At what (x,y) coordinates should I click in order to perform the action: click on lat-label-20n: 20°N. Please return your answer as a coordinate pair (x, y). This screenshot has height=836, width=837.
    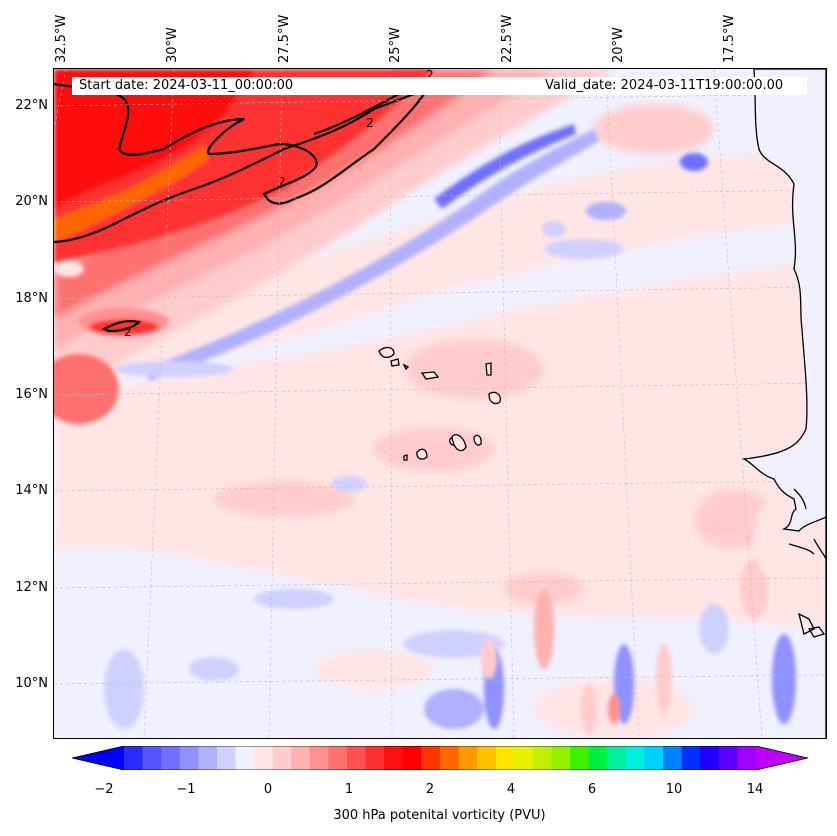
    Looking at the image, I should click on (31, 201).